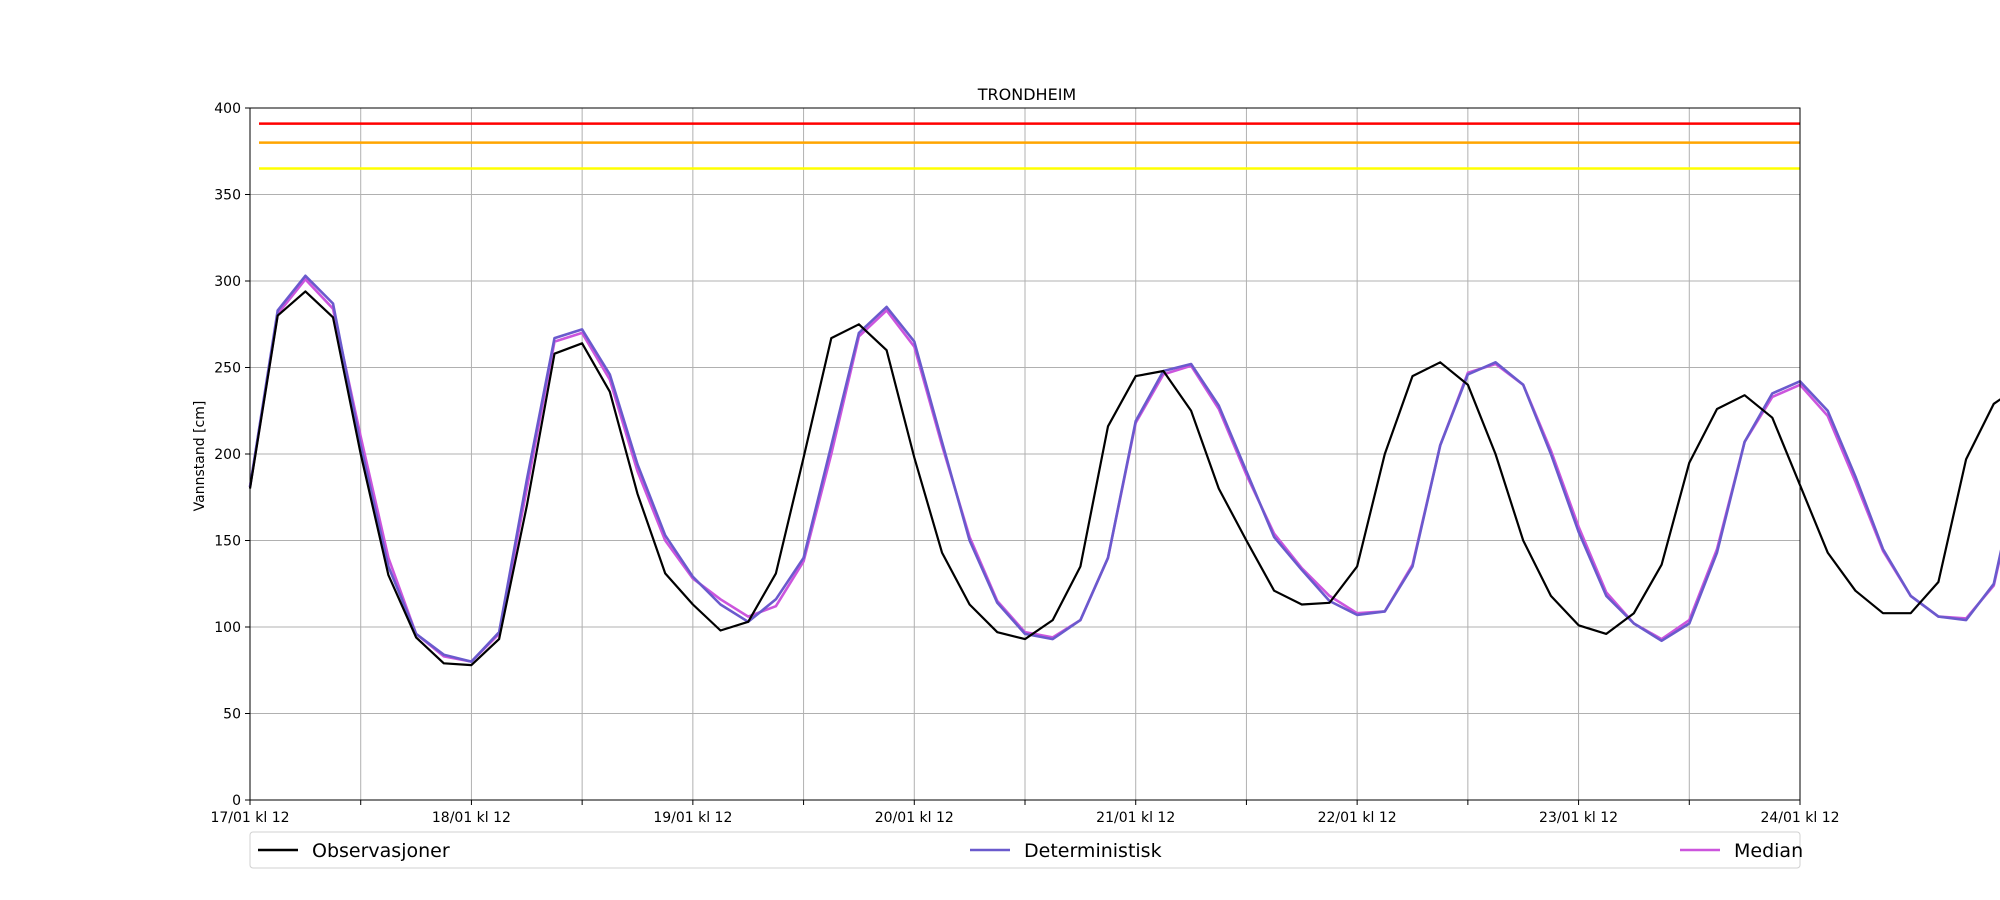 This screenshot has height=900, width=2000. What do you see at coordinates (227, 196) in the screenshot?
I see `y-tick-label: 350` at bounding box center [227, 196].